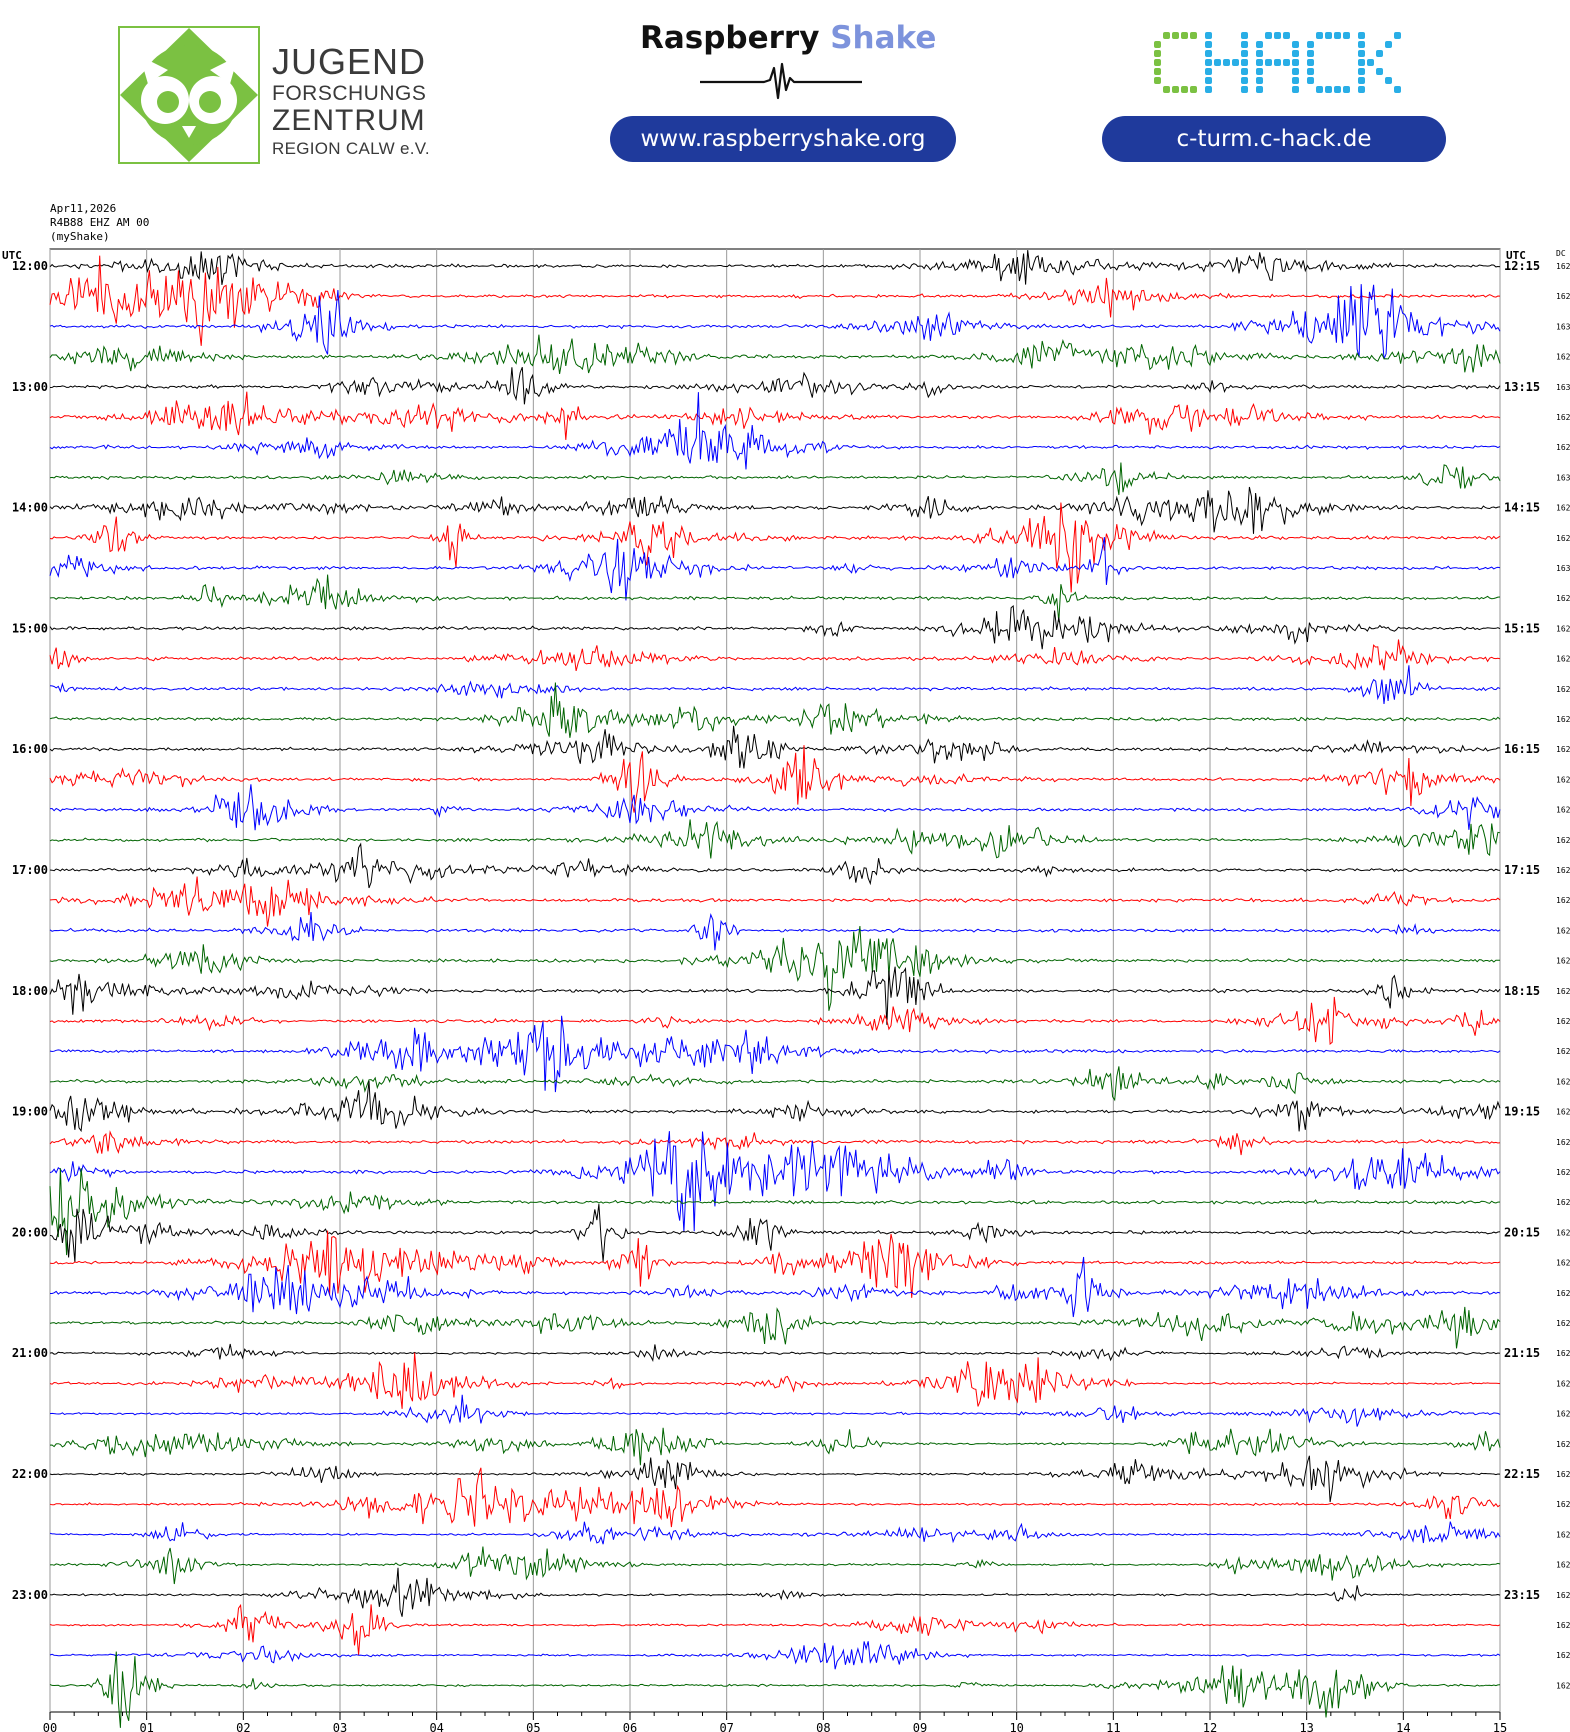 The image size is (1570, 1732). Describe the element at coordinates (533, 1726) in the screenshot. I see `x-tick-label: 05` at that location.